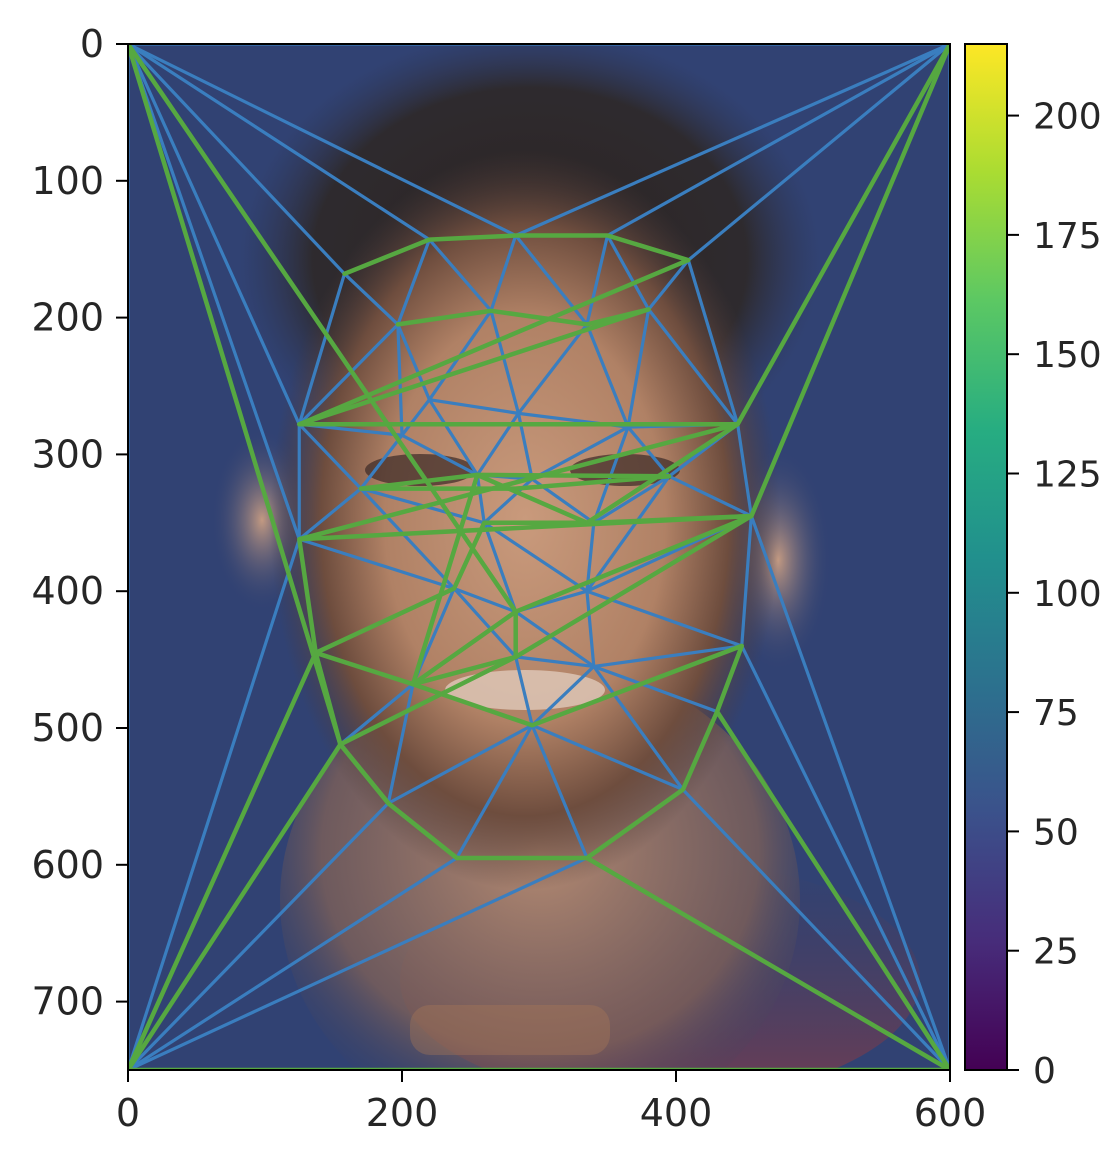  I want to click on y-tick-label: 500, so click(67, 728).